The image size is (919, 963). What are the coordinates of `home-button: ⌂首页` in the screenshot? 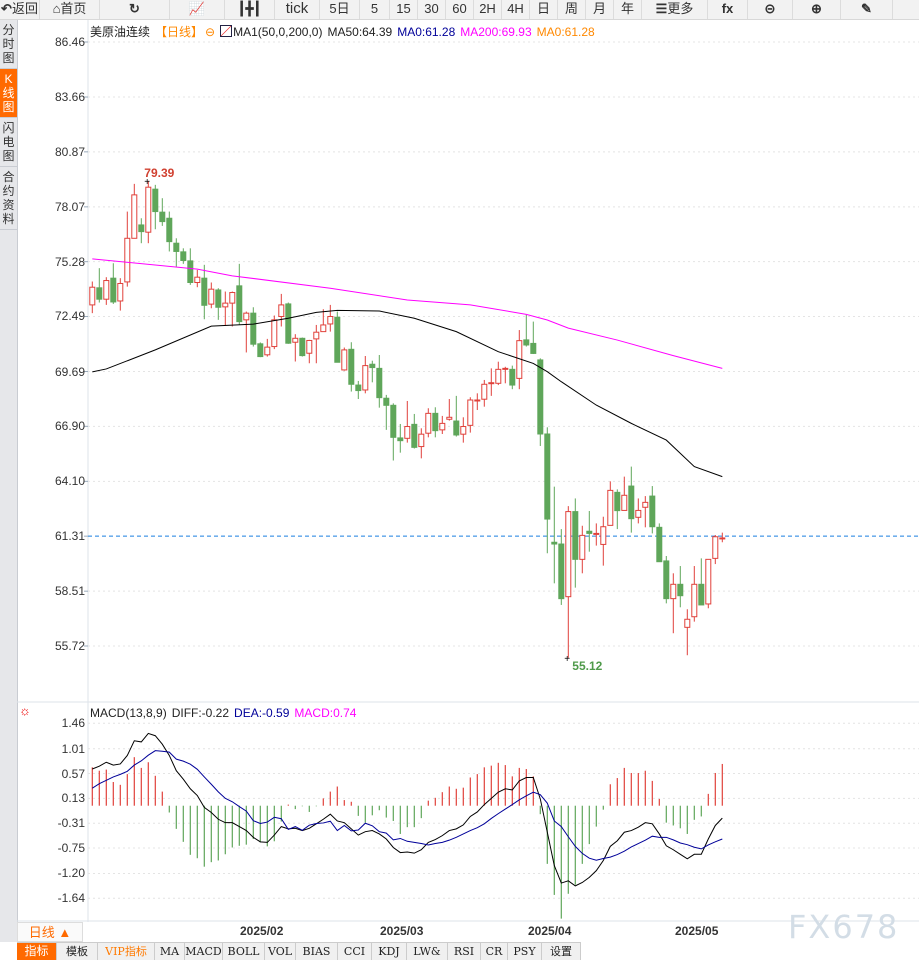 It's located at (70, 9).